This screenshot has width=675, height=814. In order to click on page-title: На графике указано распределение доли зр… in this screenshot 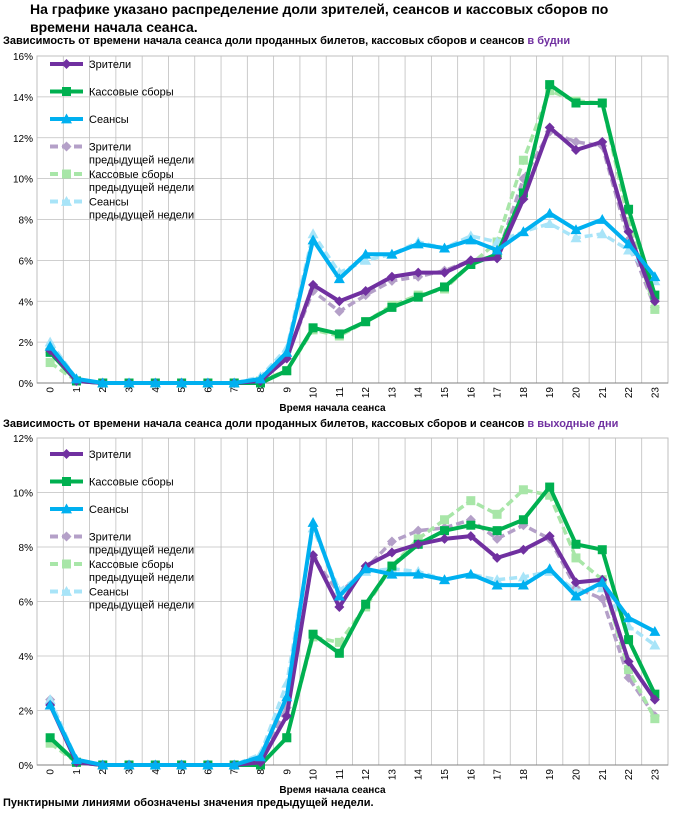, I will do `click(319, 18)`.